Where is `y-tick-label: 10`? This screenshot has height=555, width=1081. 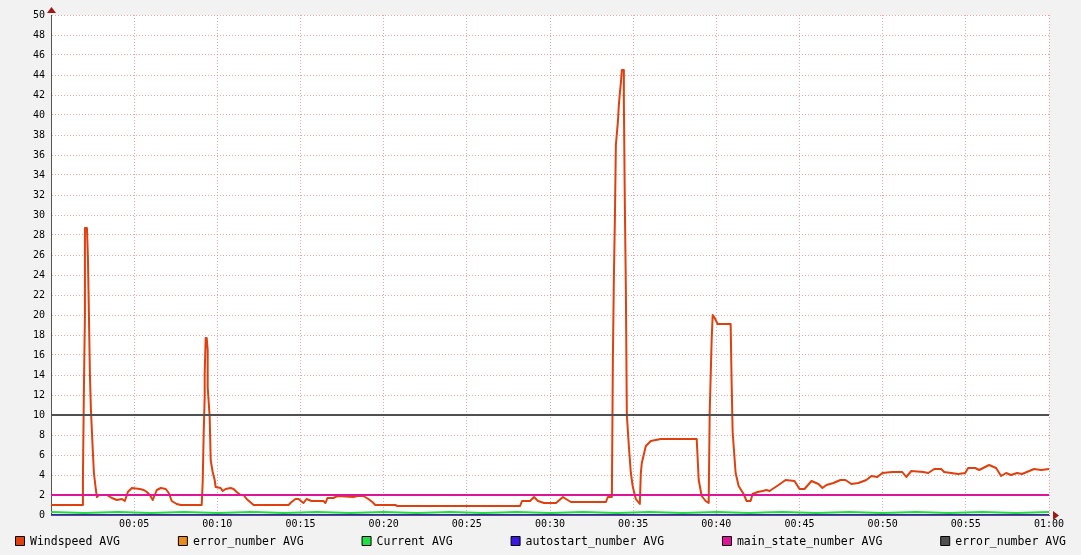 y-tick-label: 10 is located at coordinates (38, 414).